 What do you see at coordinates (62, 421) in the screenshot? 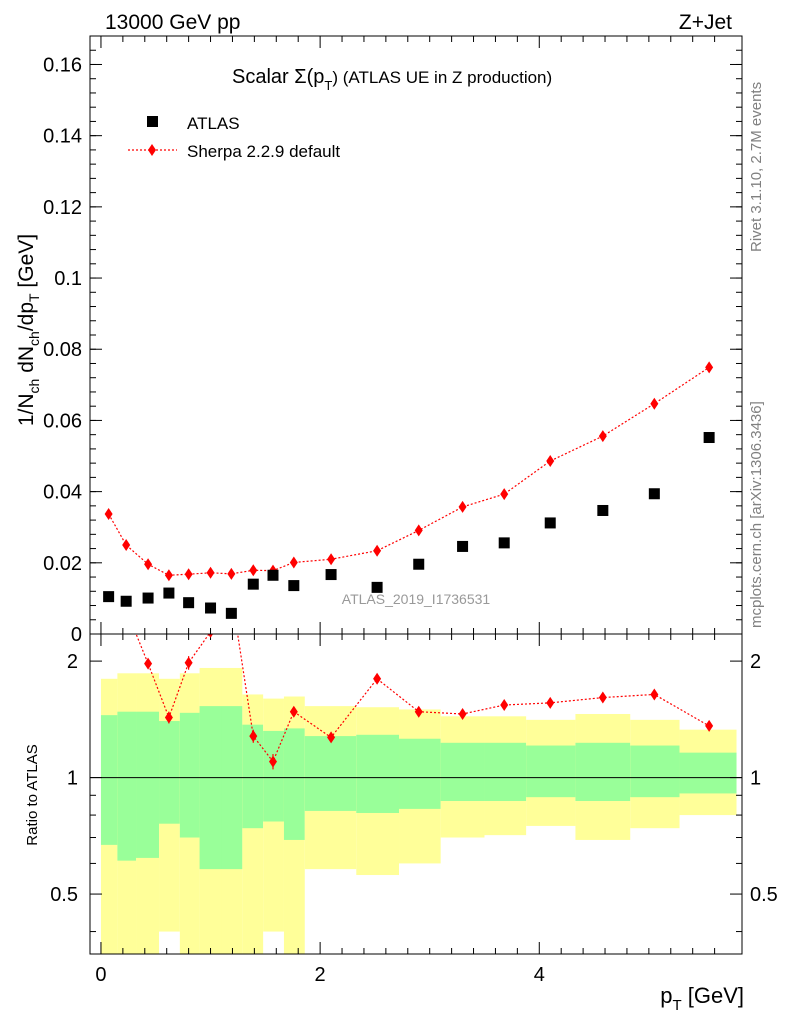
I see `main-ytick-label: 0.06` at bounding box center [62, 421].